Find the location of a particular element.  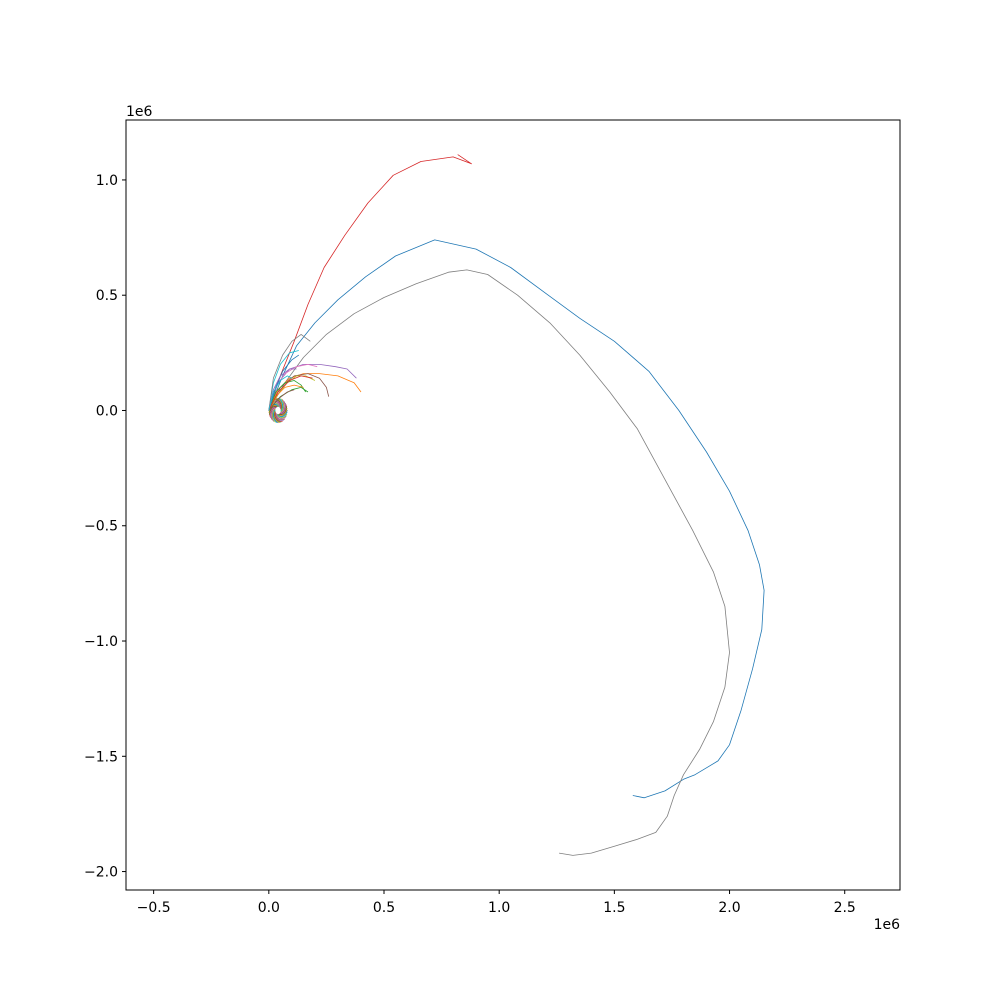

y-tick-label: −2.0 is located at coordinates (101, 873).